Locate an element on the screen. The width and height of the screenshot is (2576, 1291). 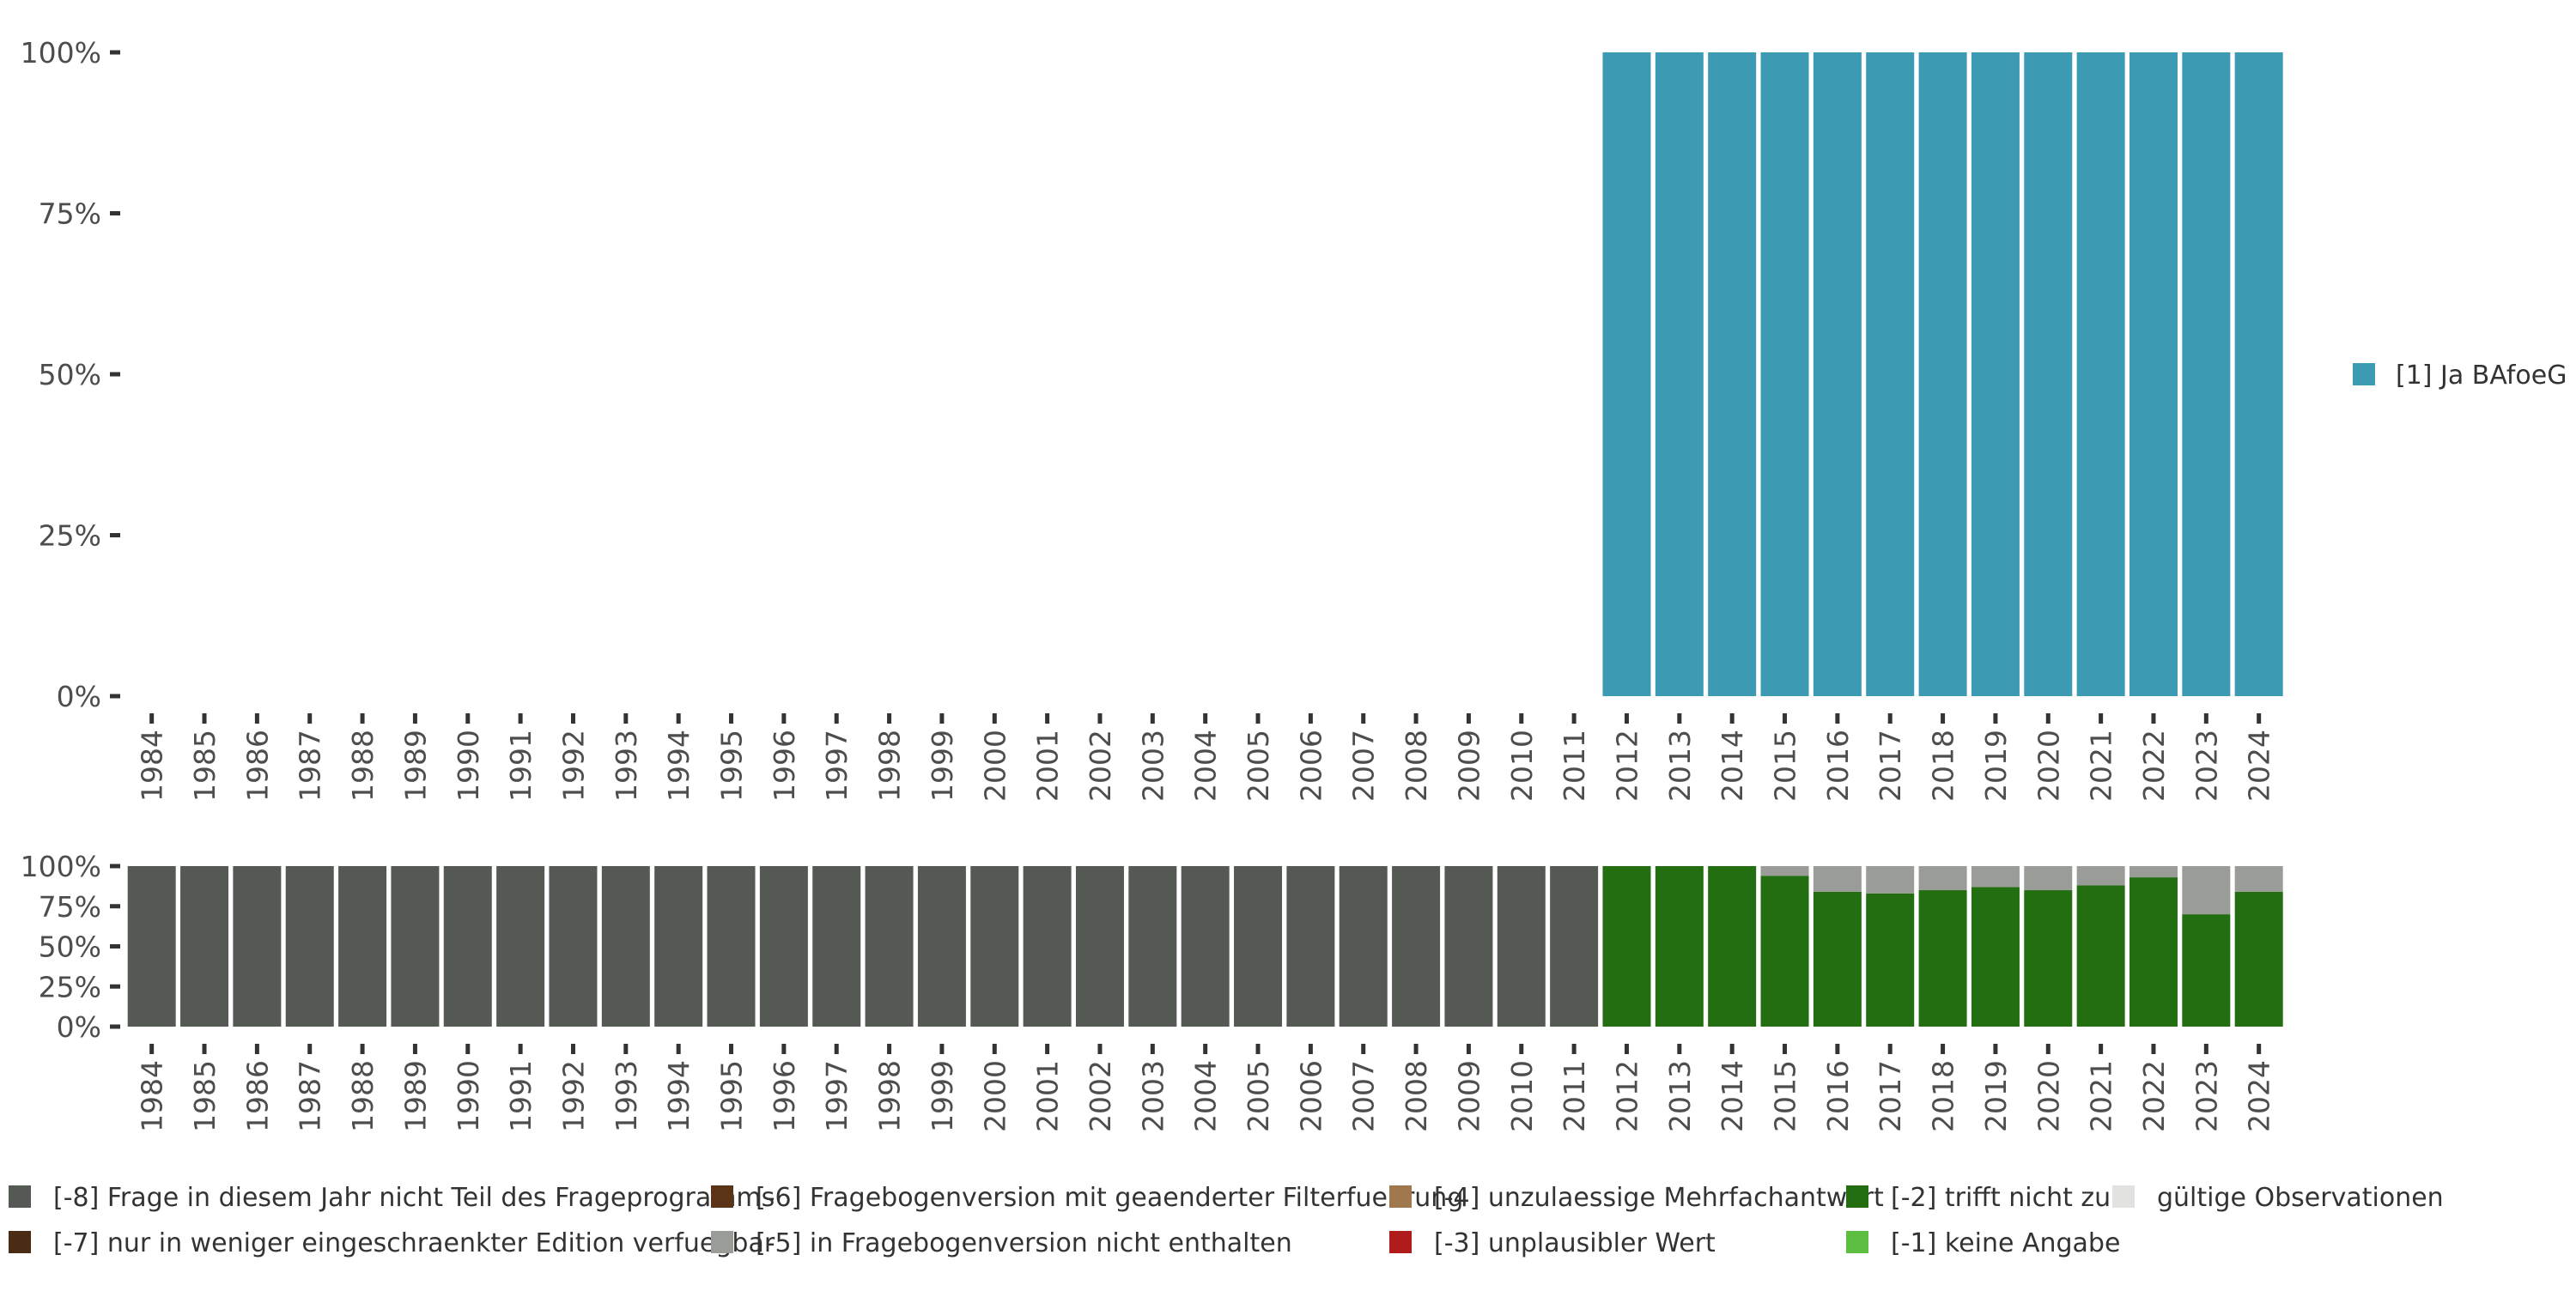
x-tick-label-c1-2018: 2018 is located at coordinates (1944, 1096).